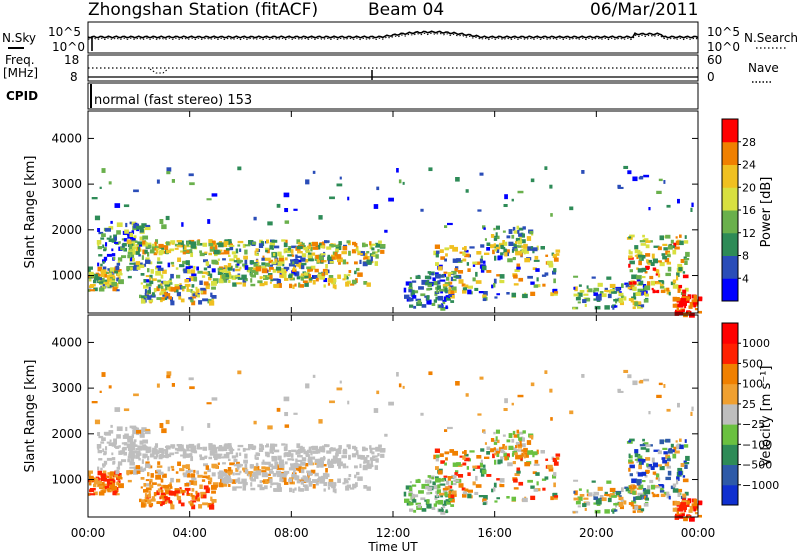 This screenshot has width=800, height=558. Describe the element at coordinates (159, 71) in the screenshot. I see `freq-dip` at that location.